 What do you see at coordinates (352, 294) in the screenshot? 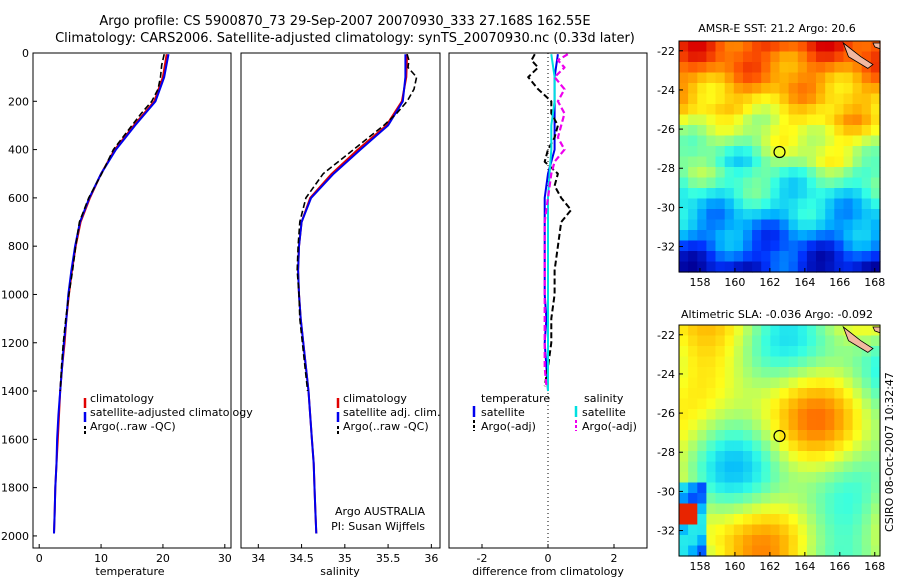
I see `series-line-satellite-adj-clim-` at bounding box center [352, 294].